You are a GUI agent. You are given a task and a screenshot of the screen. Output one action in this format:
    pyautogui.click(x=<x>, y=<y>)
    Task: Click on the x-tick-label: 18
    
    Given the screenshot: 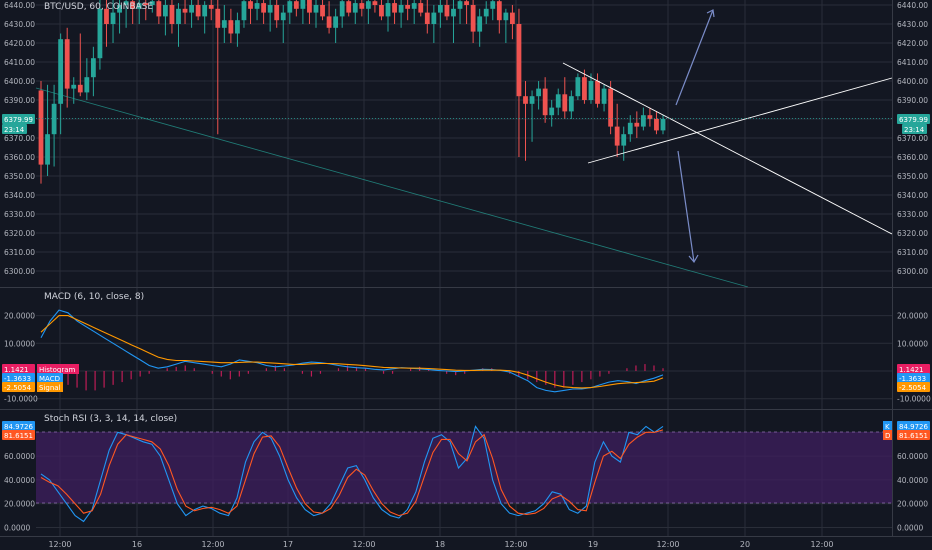 What is the action you would take?
    pyautogui.click(x=440, y=544)
    